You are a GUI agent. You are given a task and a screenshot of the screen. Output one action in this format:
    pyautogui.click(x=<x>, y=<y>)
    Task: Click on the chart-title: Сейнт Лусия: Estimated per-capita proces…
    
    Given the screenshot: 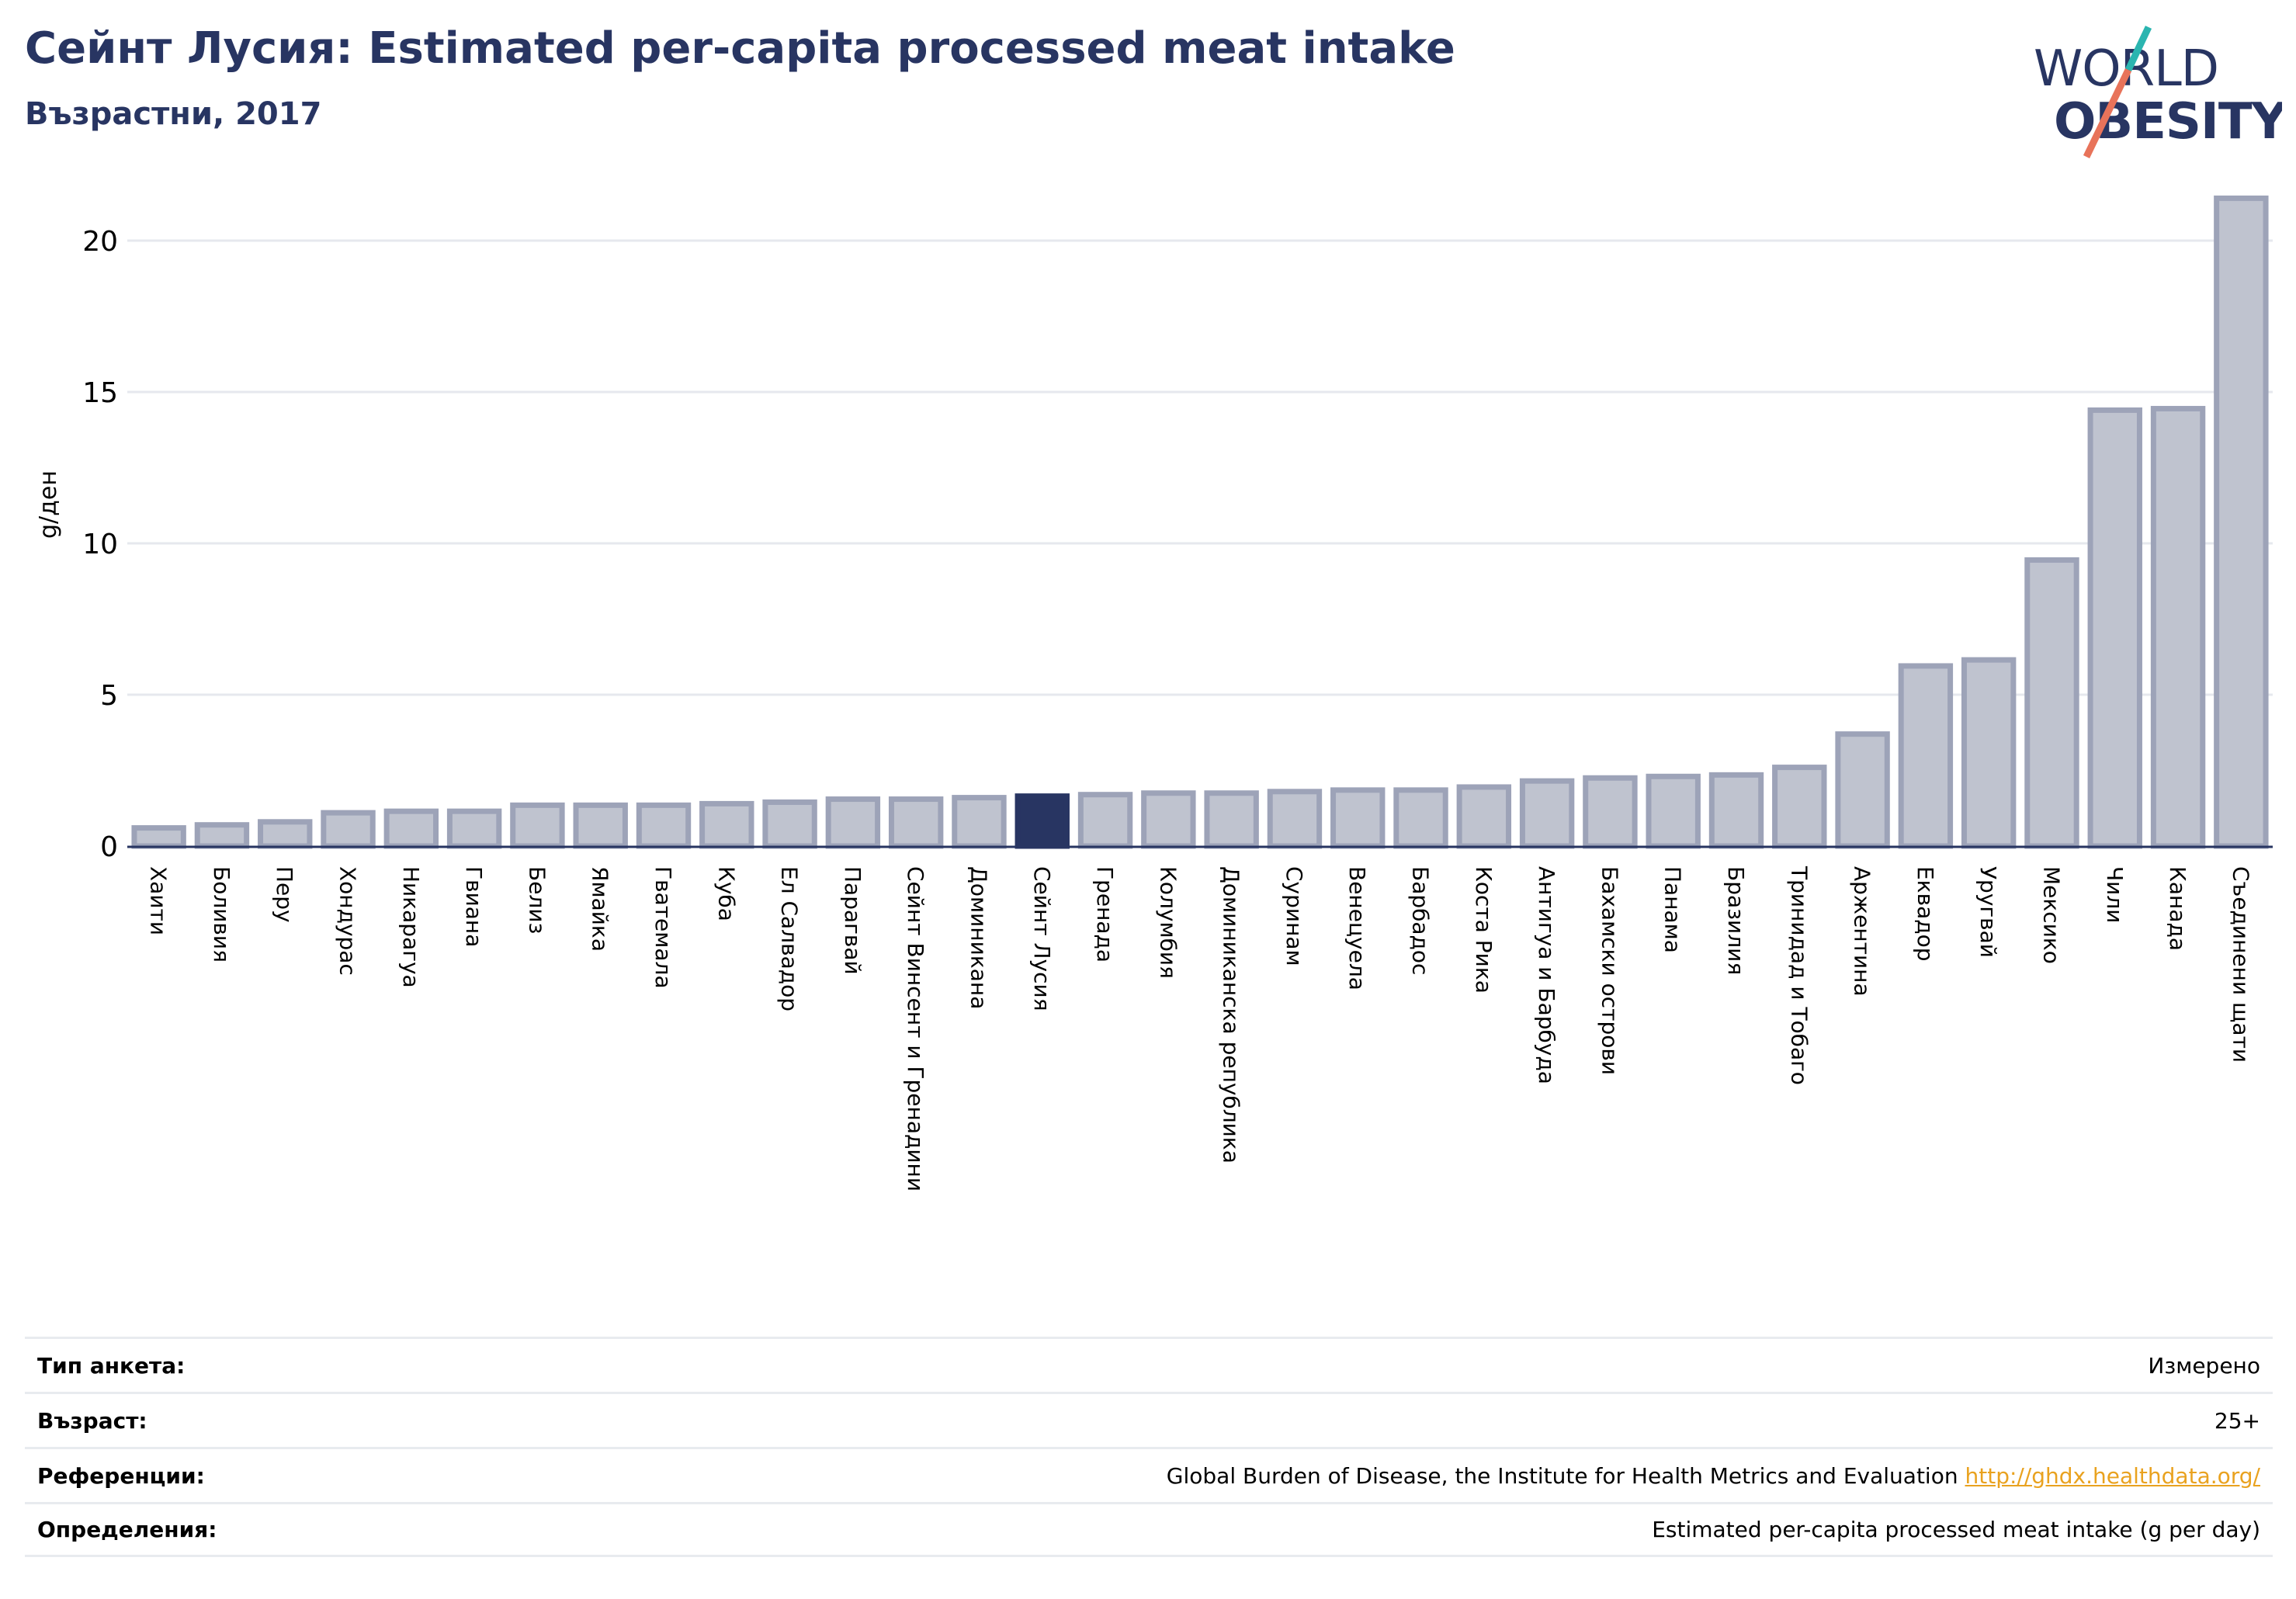 What is the action you would take?
    pyautogui.click(x=740, y=48)
    